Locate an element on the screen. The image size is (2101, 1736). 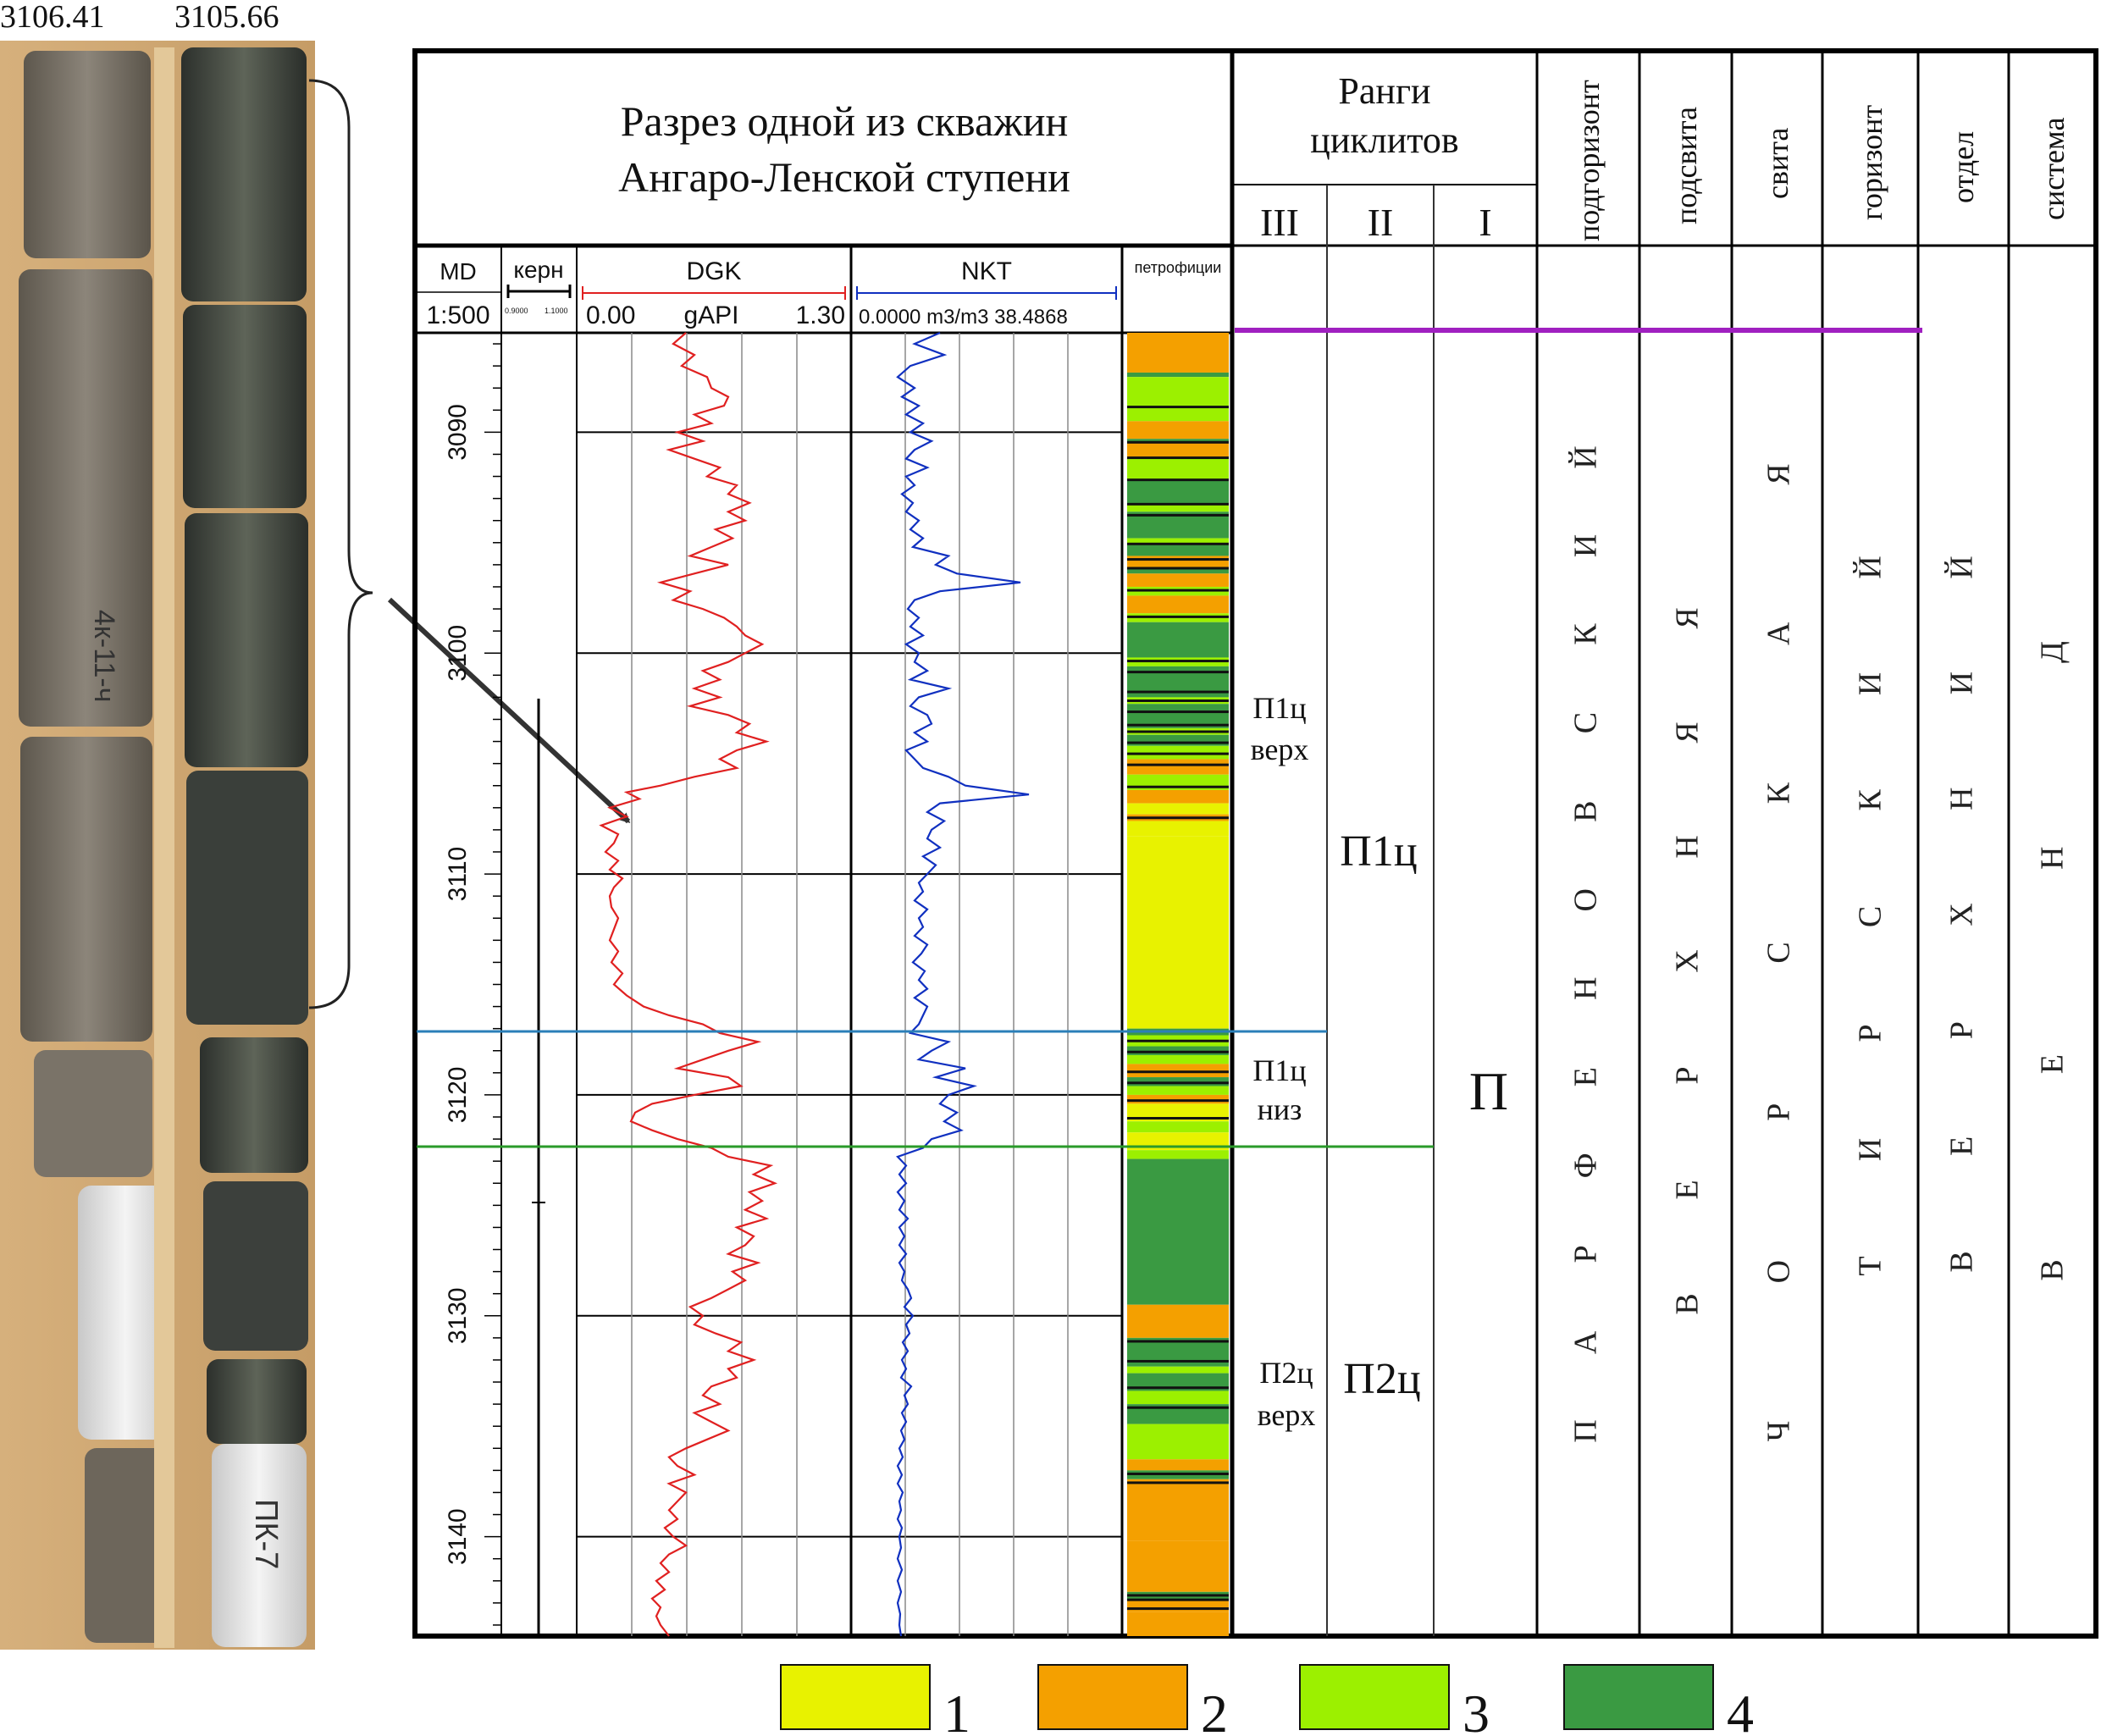
strat-letter: Й is located at coordinates (1871, 567).